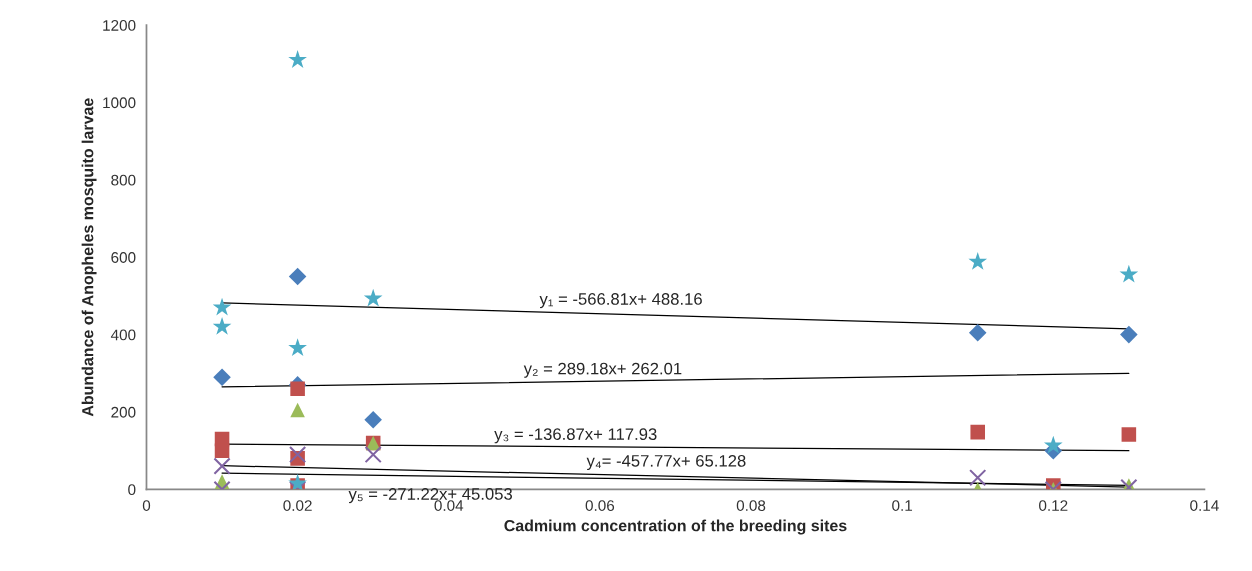 This screenshot has width=1252, height=571. Describe the element at coordinates (89, 257) in the screenshot. I see `y-axis-title: Abundance of Anopheles mosquito larvae` at that location.